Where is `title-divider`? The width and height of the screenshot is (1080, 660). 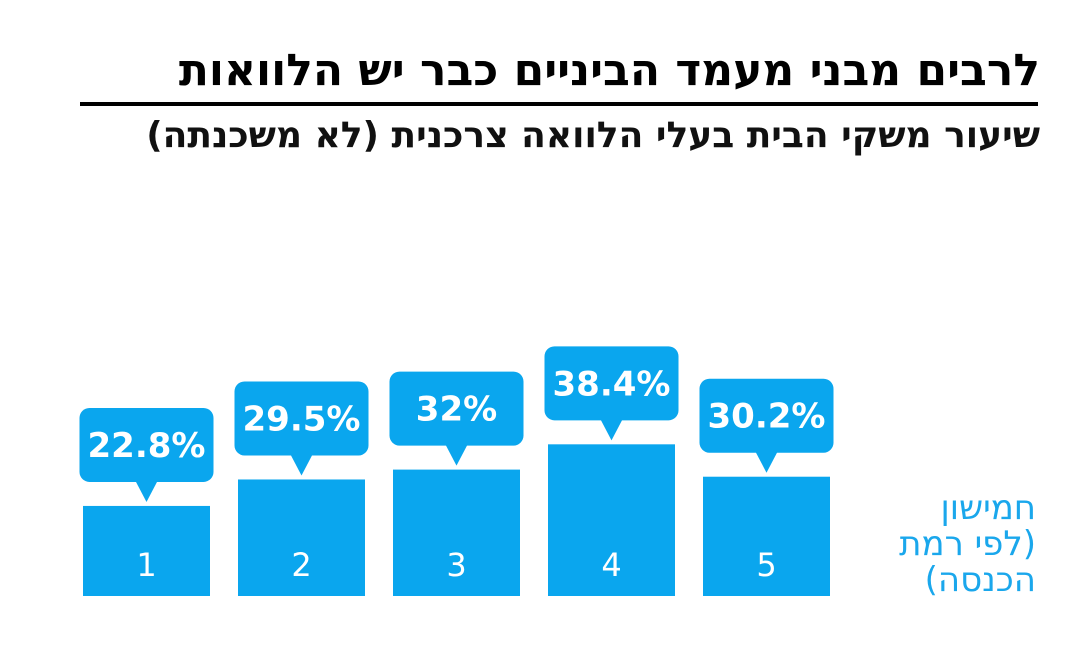 title-divider is located at coordinates (559, 104).